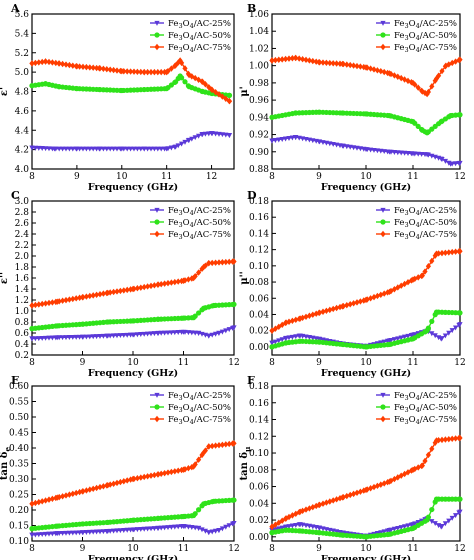 Image resolution: width=474 pixels, height=560 pixels. What do you see at coordinates (19, 527) in the screenshot?
I see `y-tick-label: 0.15` at bounding box center [19, 527].